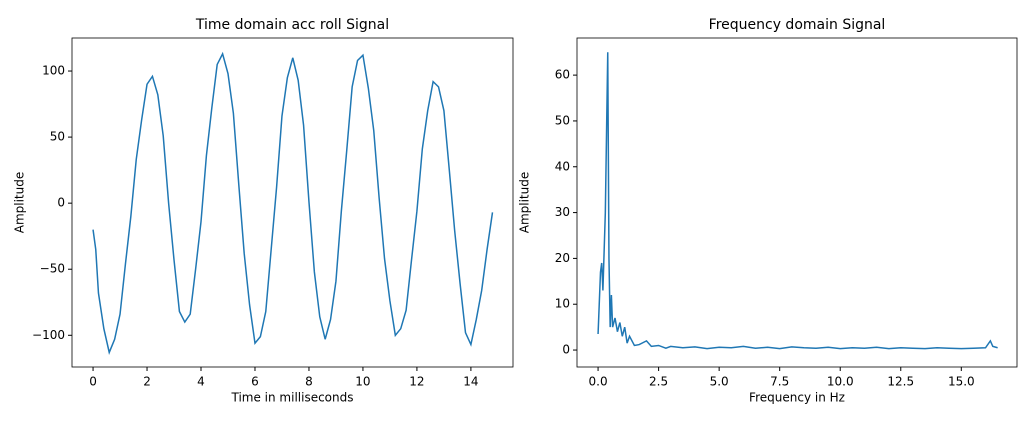 The height and width of the screenshot is (427, 1030). I want to click on chart-title: Time domain acc roll Signal, so click(292, 25).